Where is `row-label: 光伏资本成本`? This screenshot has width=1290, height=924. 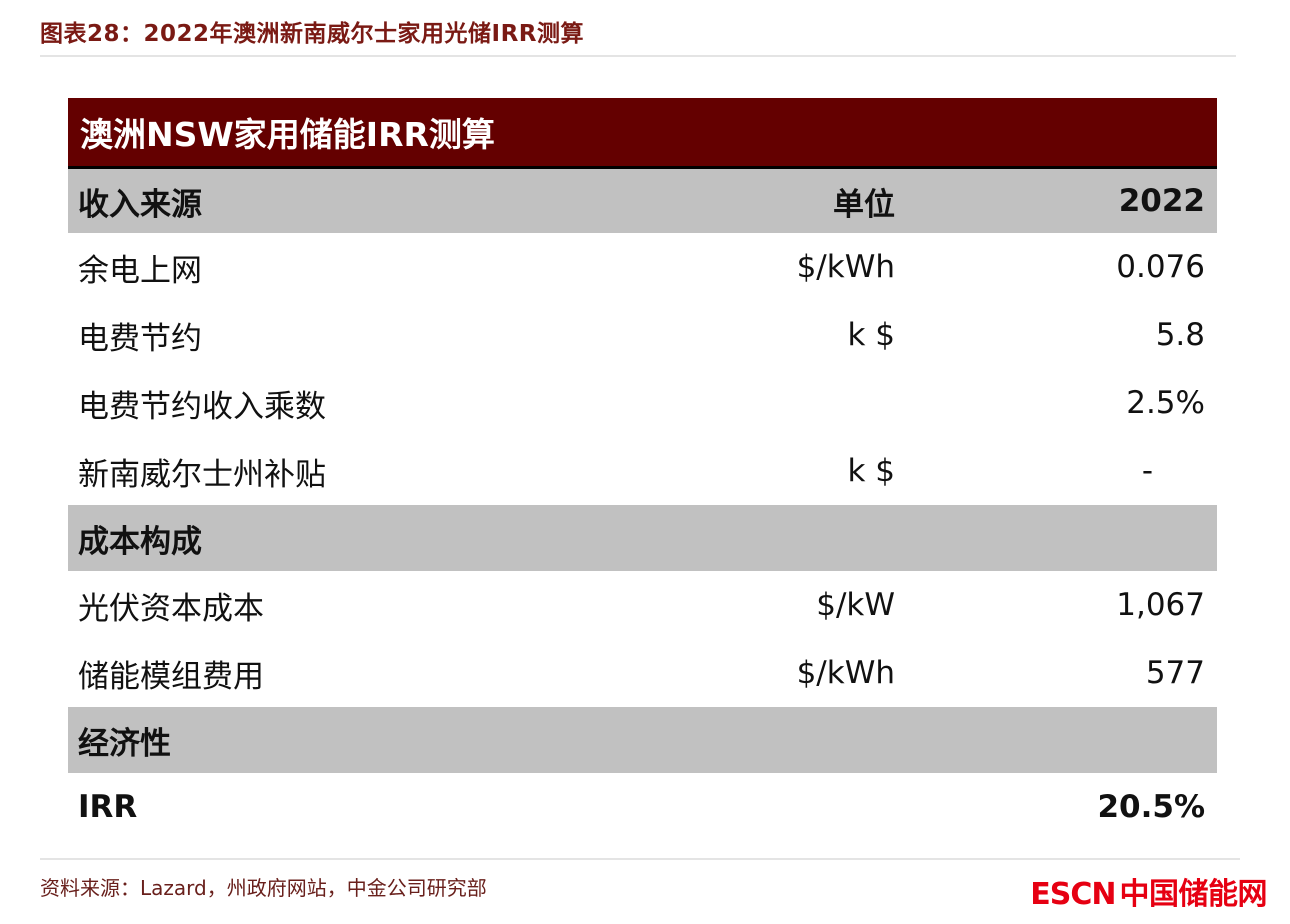
row-label: 光伏资本成本 is located at coordinates (171, 608).